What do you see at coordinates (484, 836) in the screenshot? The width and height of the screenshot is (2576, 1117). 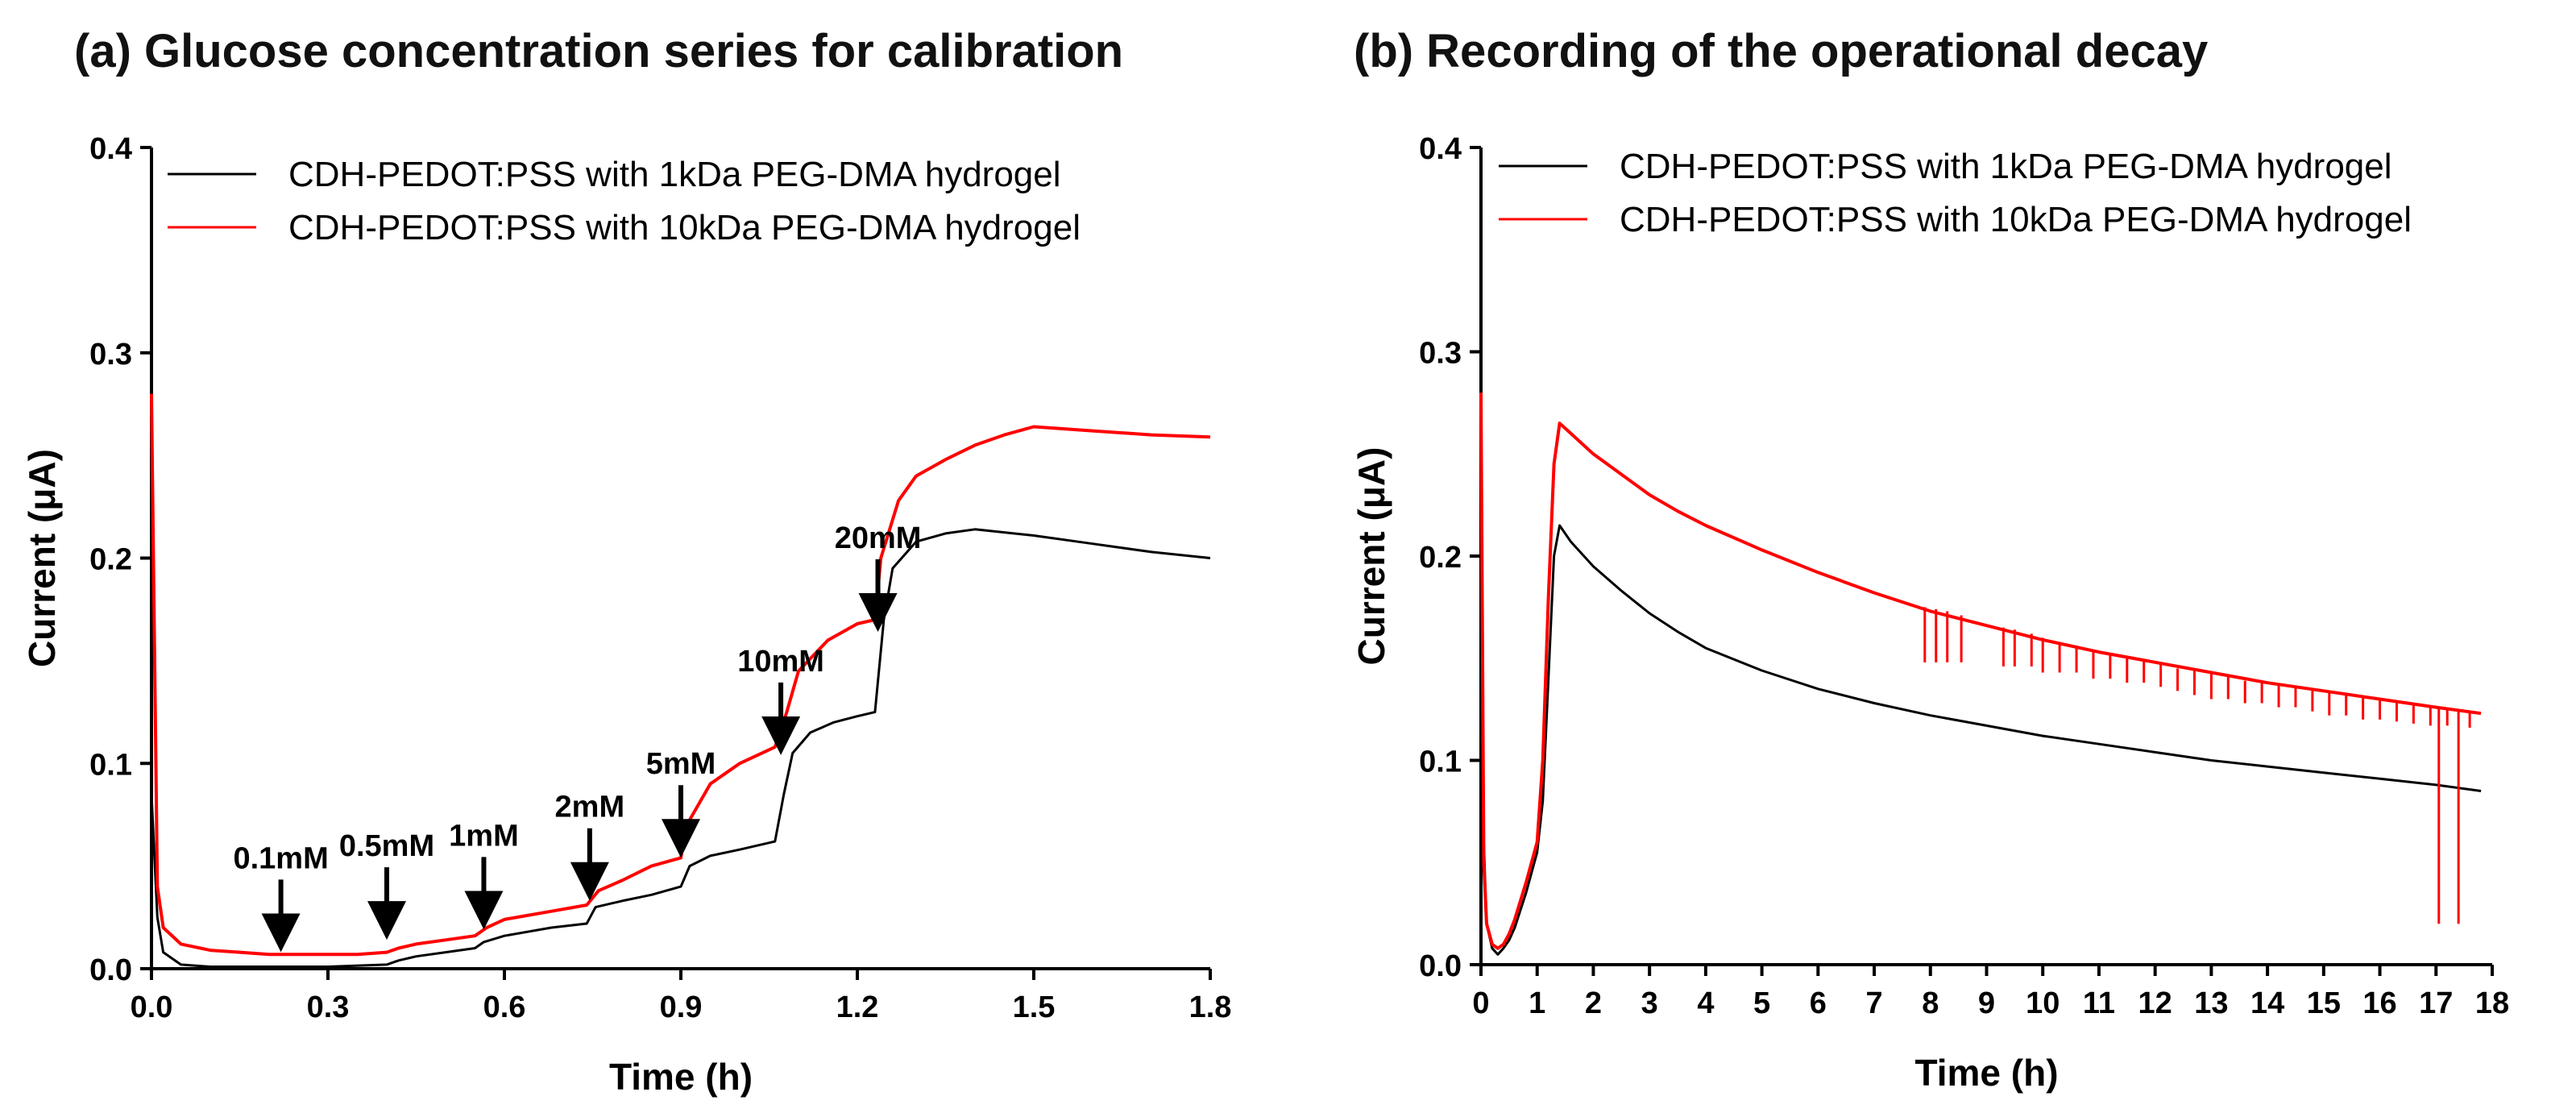 I see `annotation-label: 1mM` at bounding box center [484, 836].